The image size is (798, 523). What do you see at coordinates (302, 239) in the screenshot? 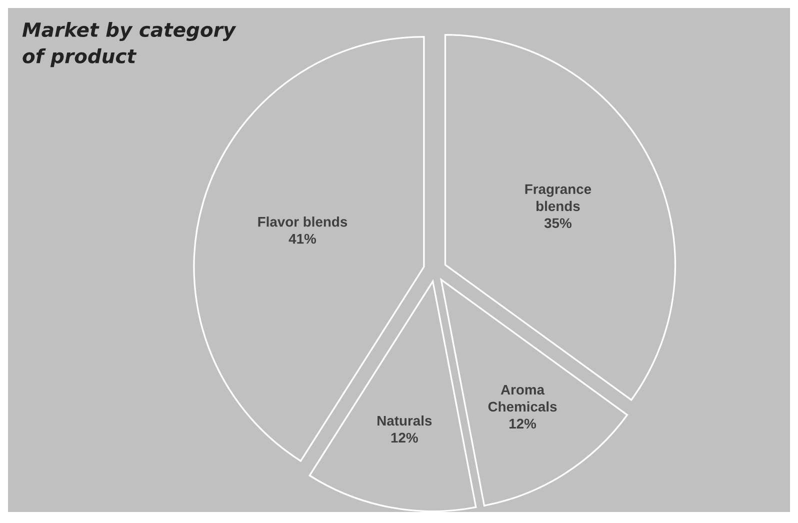
I see `data-label: 41%` at bounding box center [302, 239].